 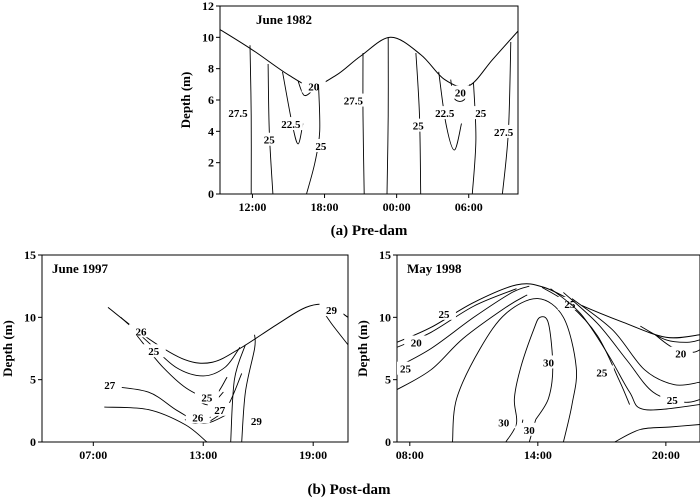 What do you see at coordinates (252, 207) in the screenshot?
I see `x-tick-label: 12:00` at bounding box center [252, 207].